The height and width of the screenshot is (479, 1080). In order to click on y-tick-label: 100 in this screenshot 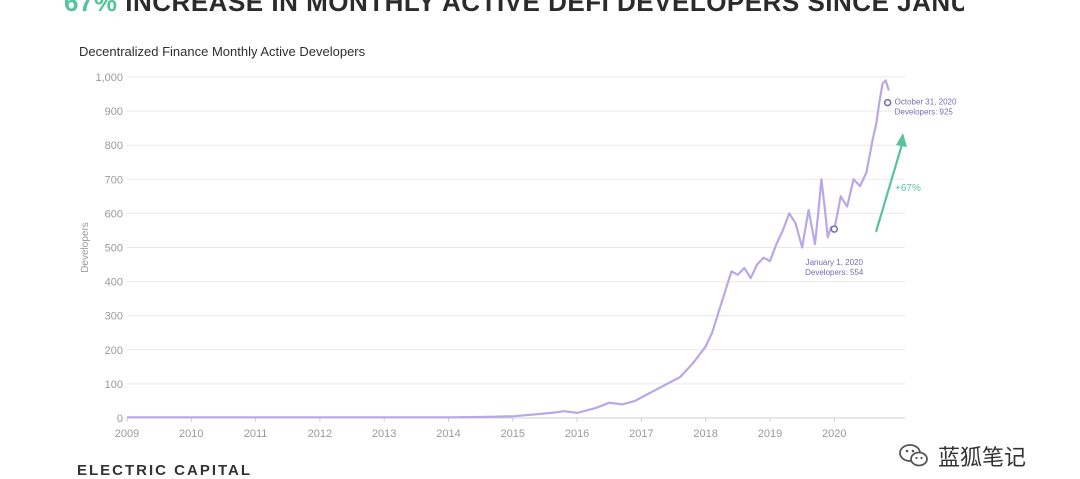, I will do `click(114, 385)`.